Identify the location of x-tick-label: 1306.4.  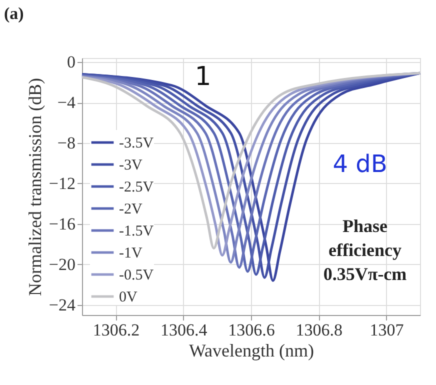
(184, 330).